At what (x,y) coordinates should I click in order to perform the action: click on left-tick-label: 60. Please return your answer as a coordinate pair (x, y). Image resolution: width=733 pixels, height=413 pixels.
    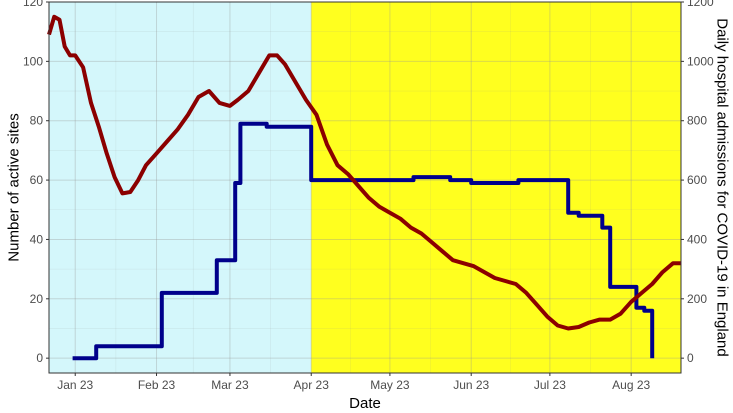
    Looking at the image, I should click on (37, 180).